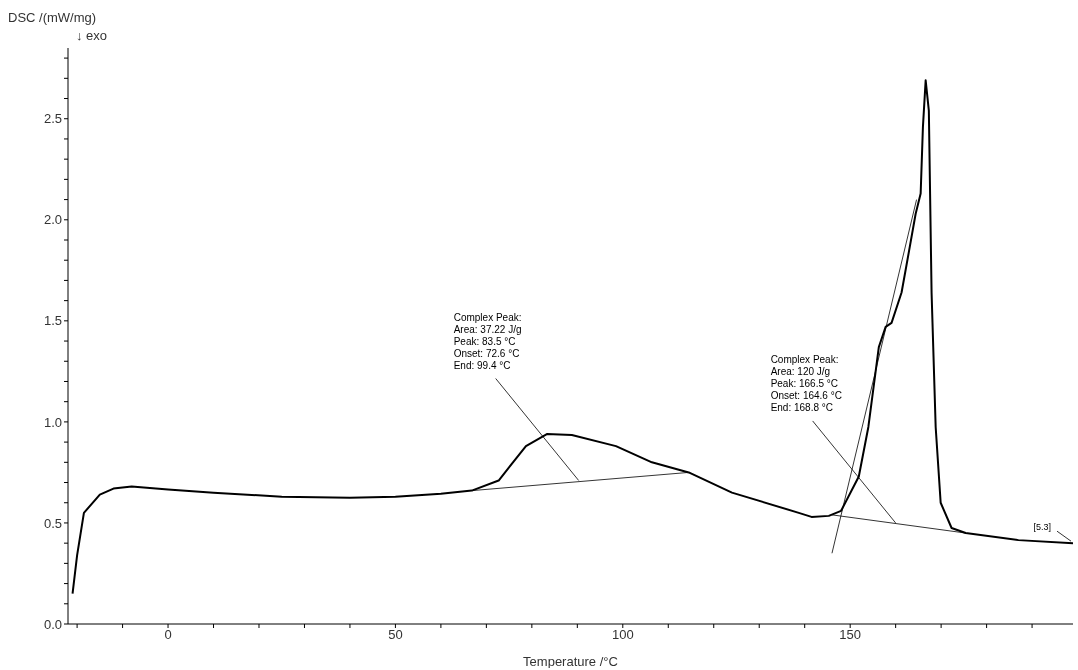 This screenshot has width=1078, height=670. Describe the element at coordinates (806, 383) in the screenshot. I see `annotation: Complex Peak: Area: 120 J/g Peak: 166.5 °C Onset: 164.6 °C End: 168.8 °C` at that location.